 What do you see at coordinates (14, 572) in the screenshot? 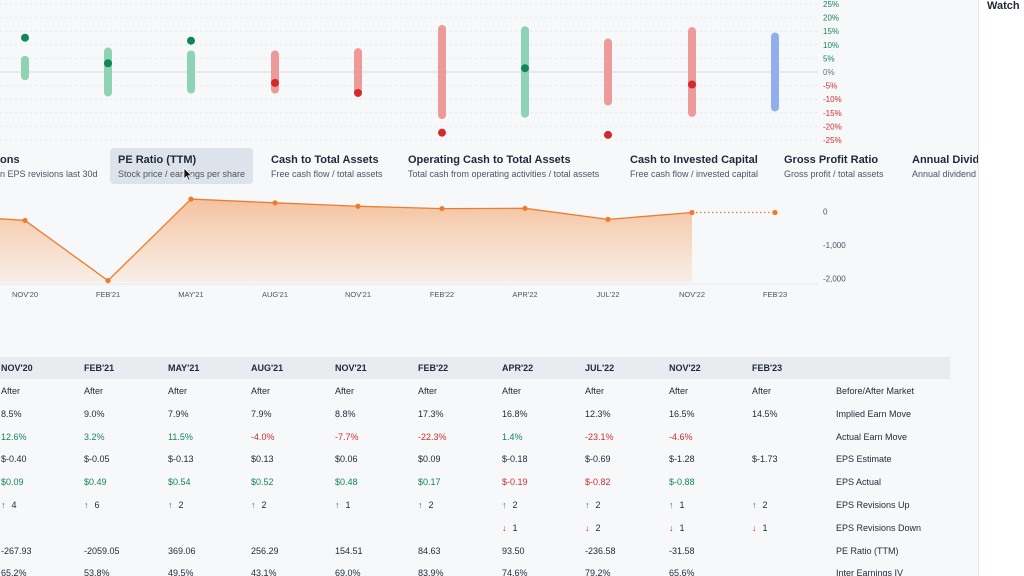
I see `table-cell: 65.2%` at bounding box center [14, 572].